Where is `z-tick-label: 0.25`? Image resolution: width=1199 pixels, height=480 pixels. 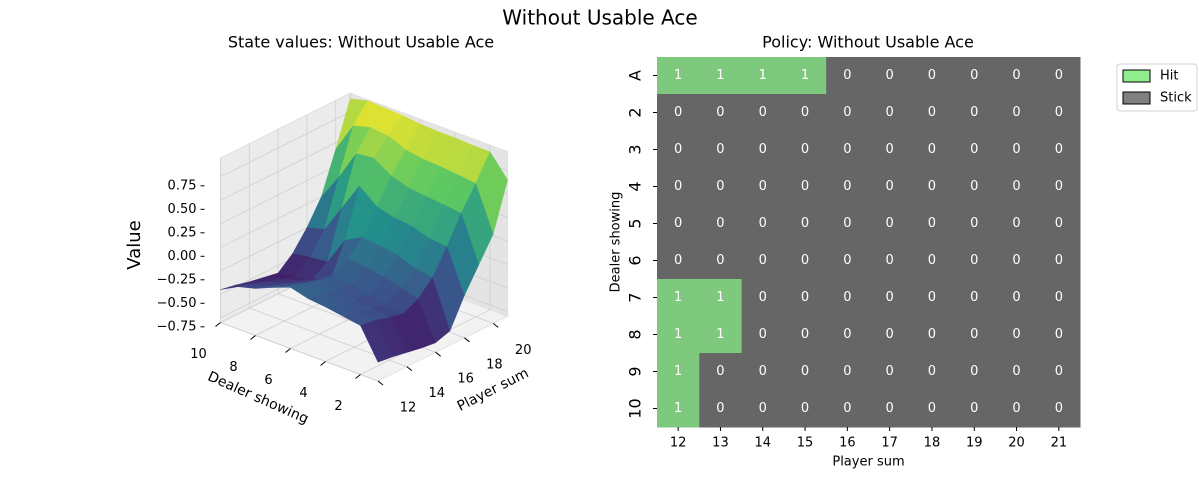 z-tick-label: 0.25 is located at coordinates (182, 232).